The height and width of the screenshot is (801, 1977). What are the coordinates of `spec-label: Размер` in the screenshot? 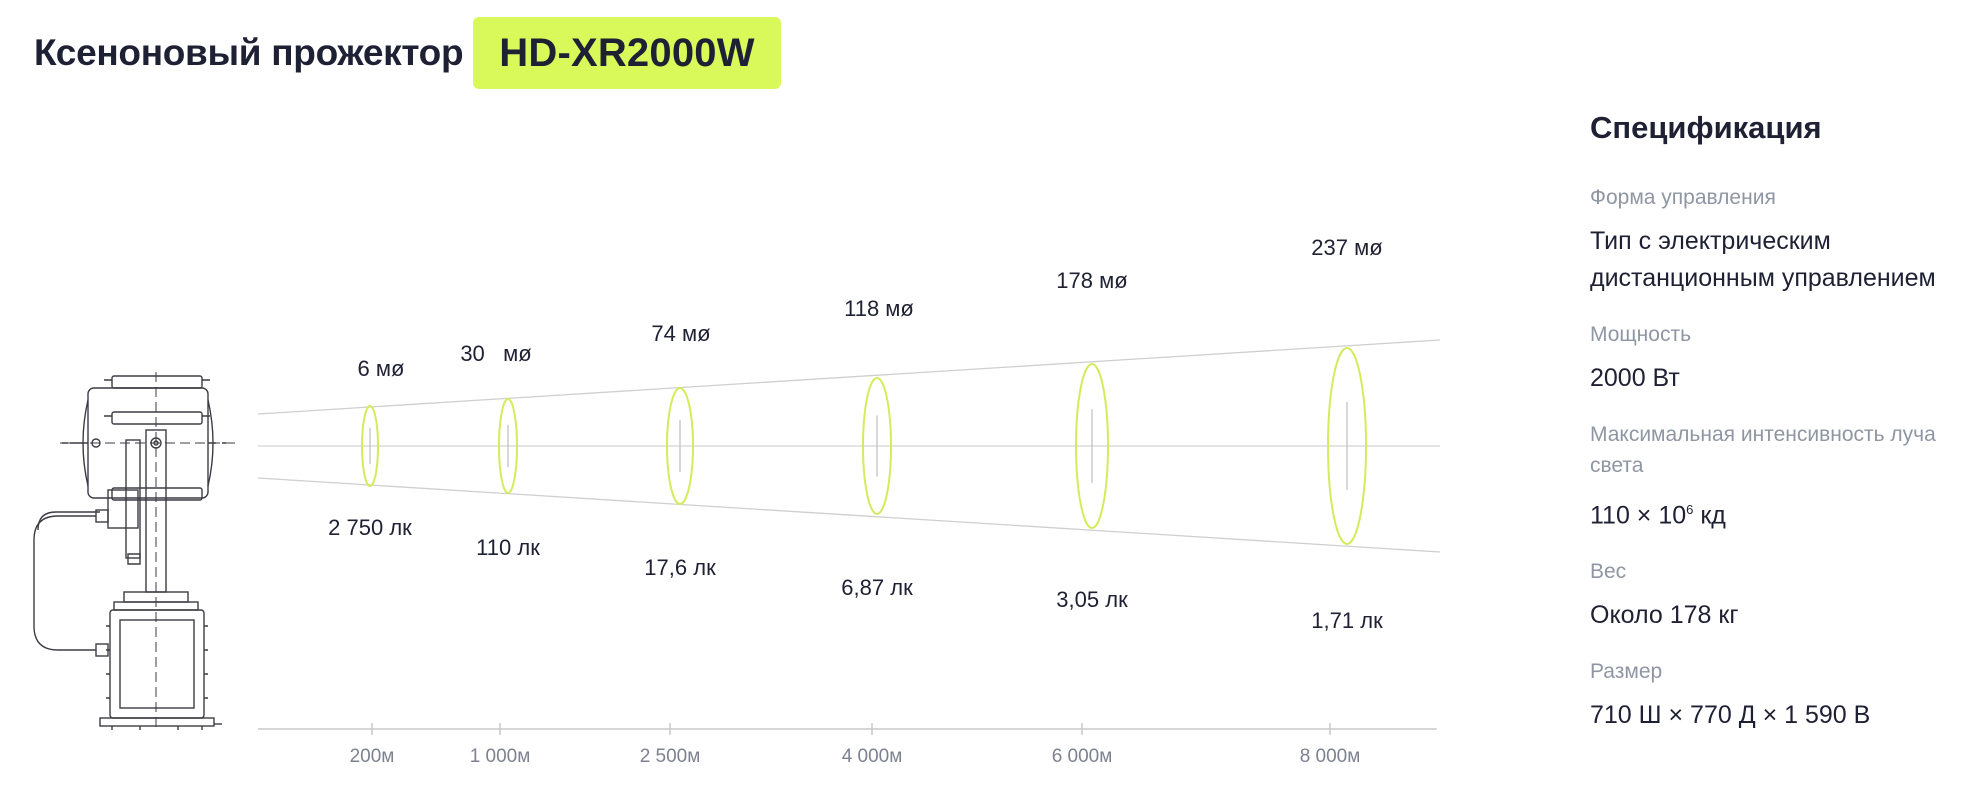 It's located at (1626, 672).